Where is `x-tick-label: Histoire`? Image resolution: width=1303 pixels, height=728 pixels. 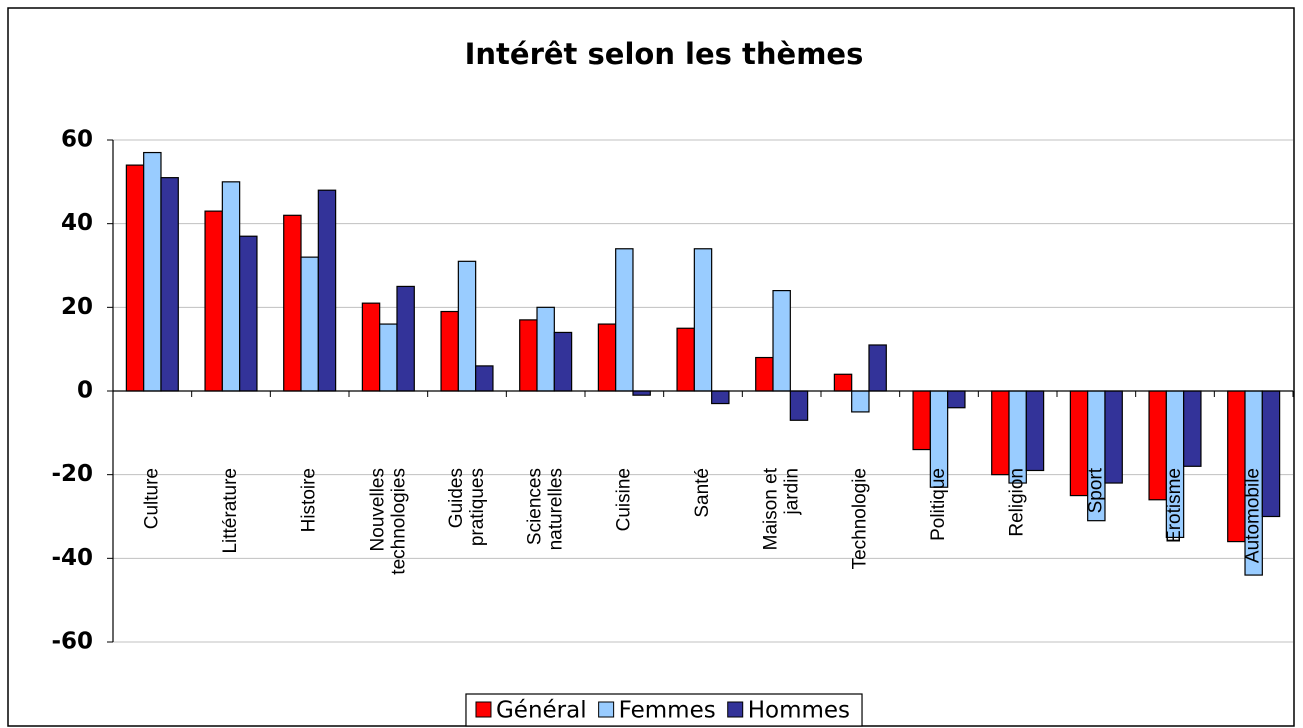 x-tick-label: Histoire is located at coordinates (309, 500).